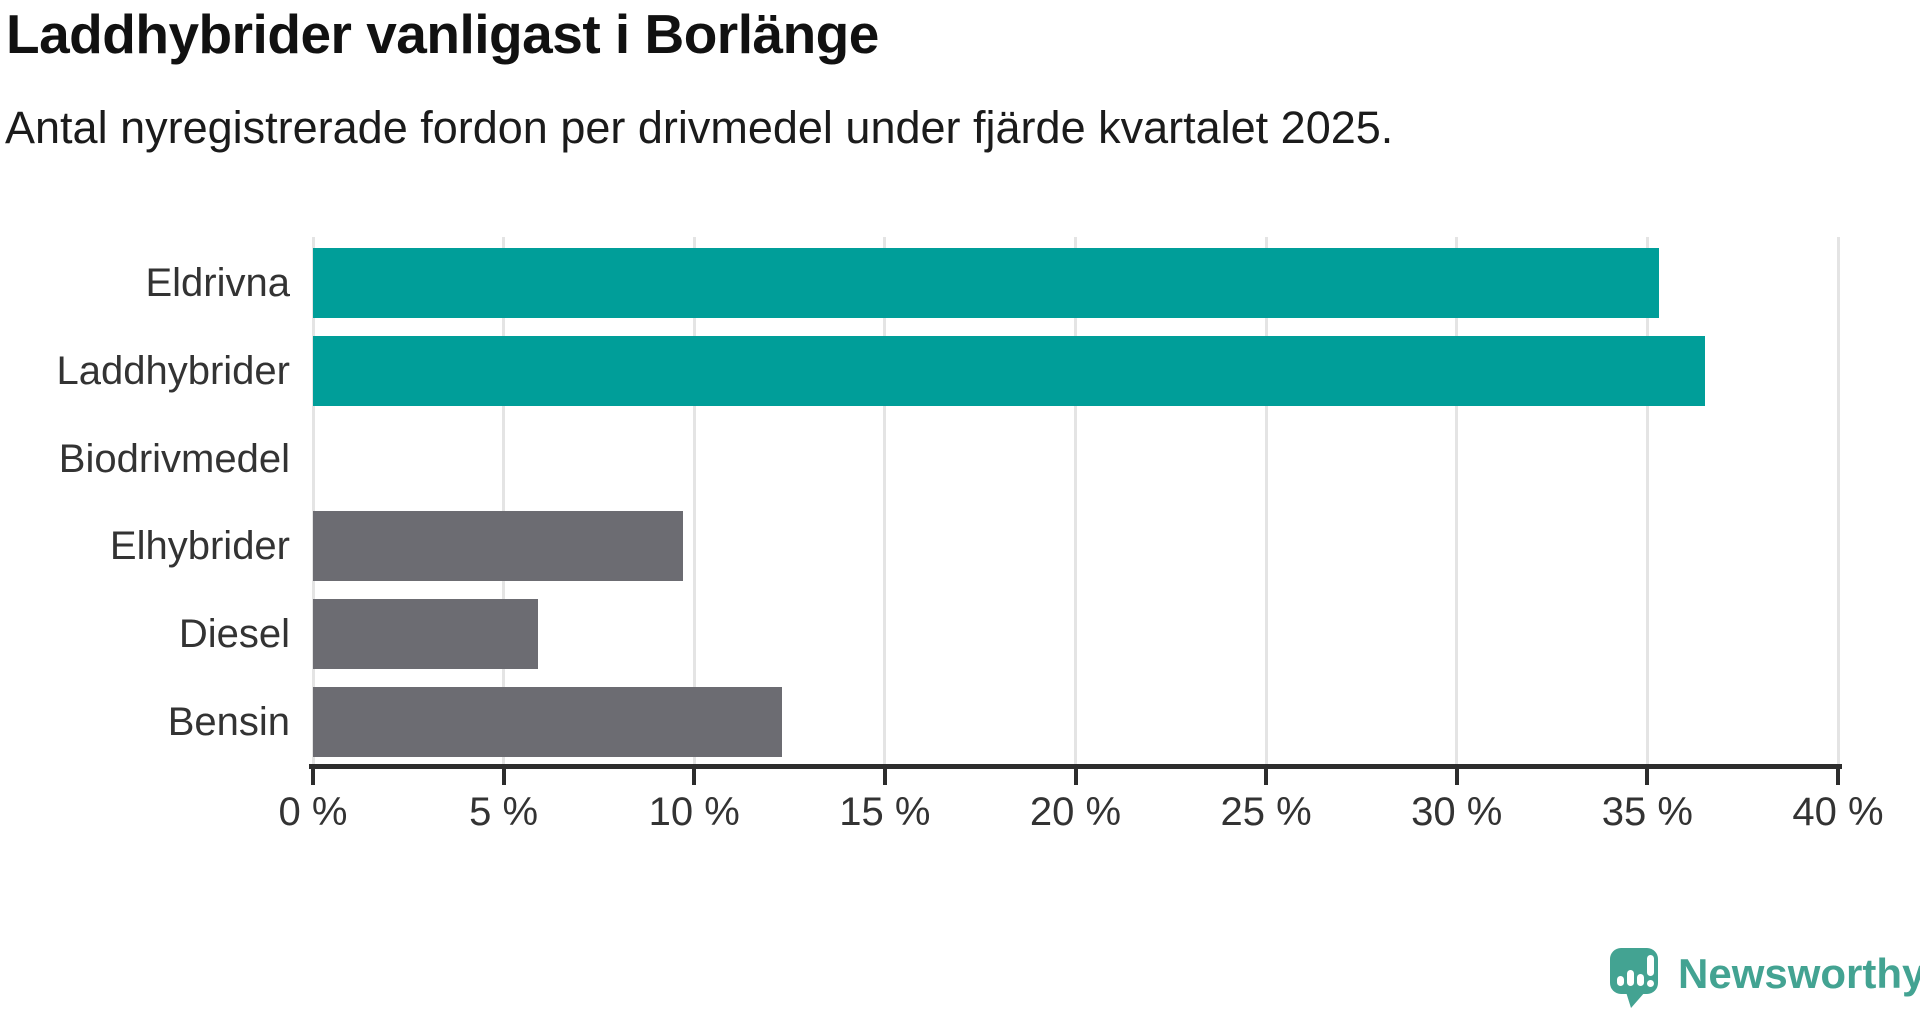  I want to click on bar-laddhybrider, so click(1009, 370).